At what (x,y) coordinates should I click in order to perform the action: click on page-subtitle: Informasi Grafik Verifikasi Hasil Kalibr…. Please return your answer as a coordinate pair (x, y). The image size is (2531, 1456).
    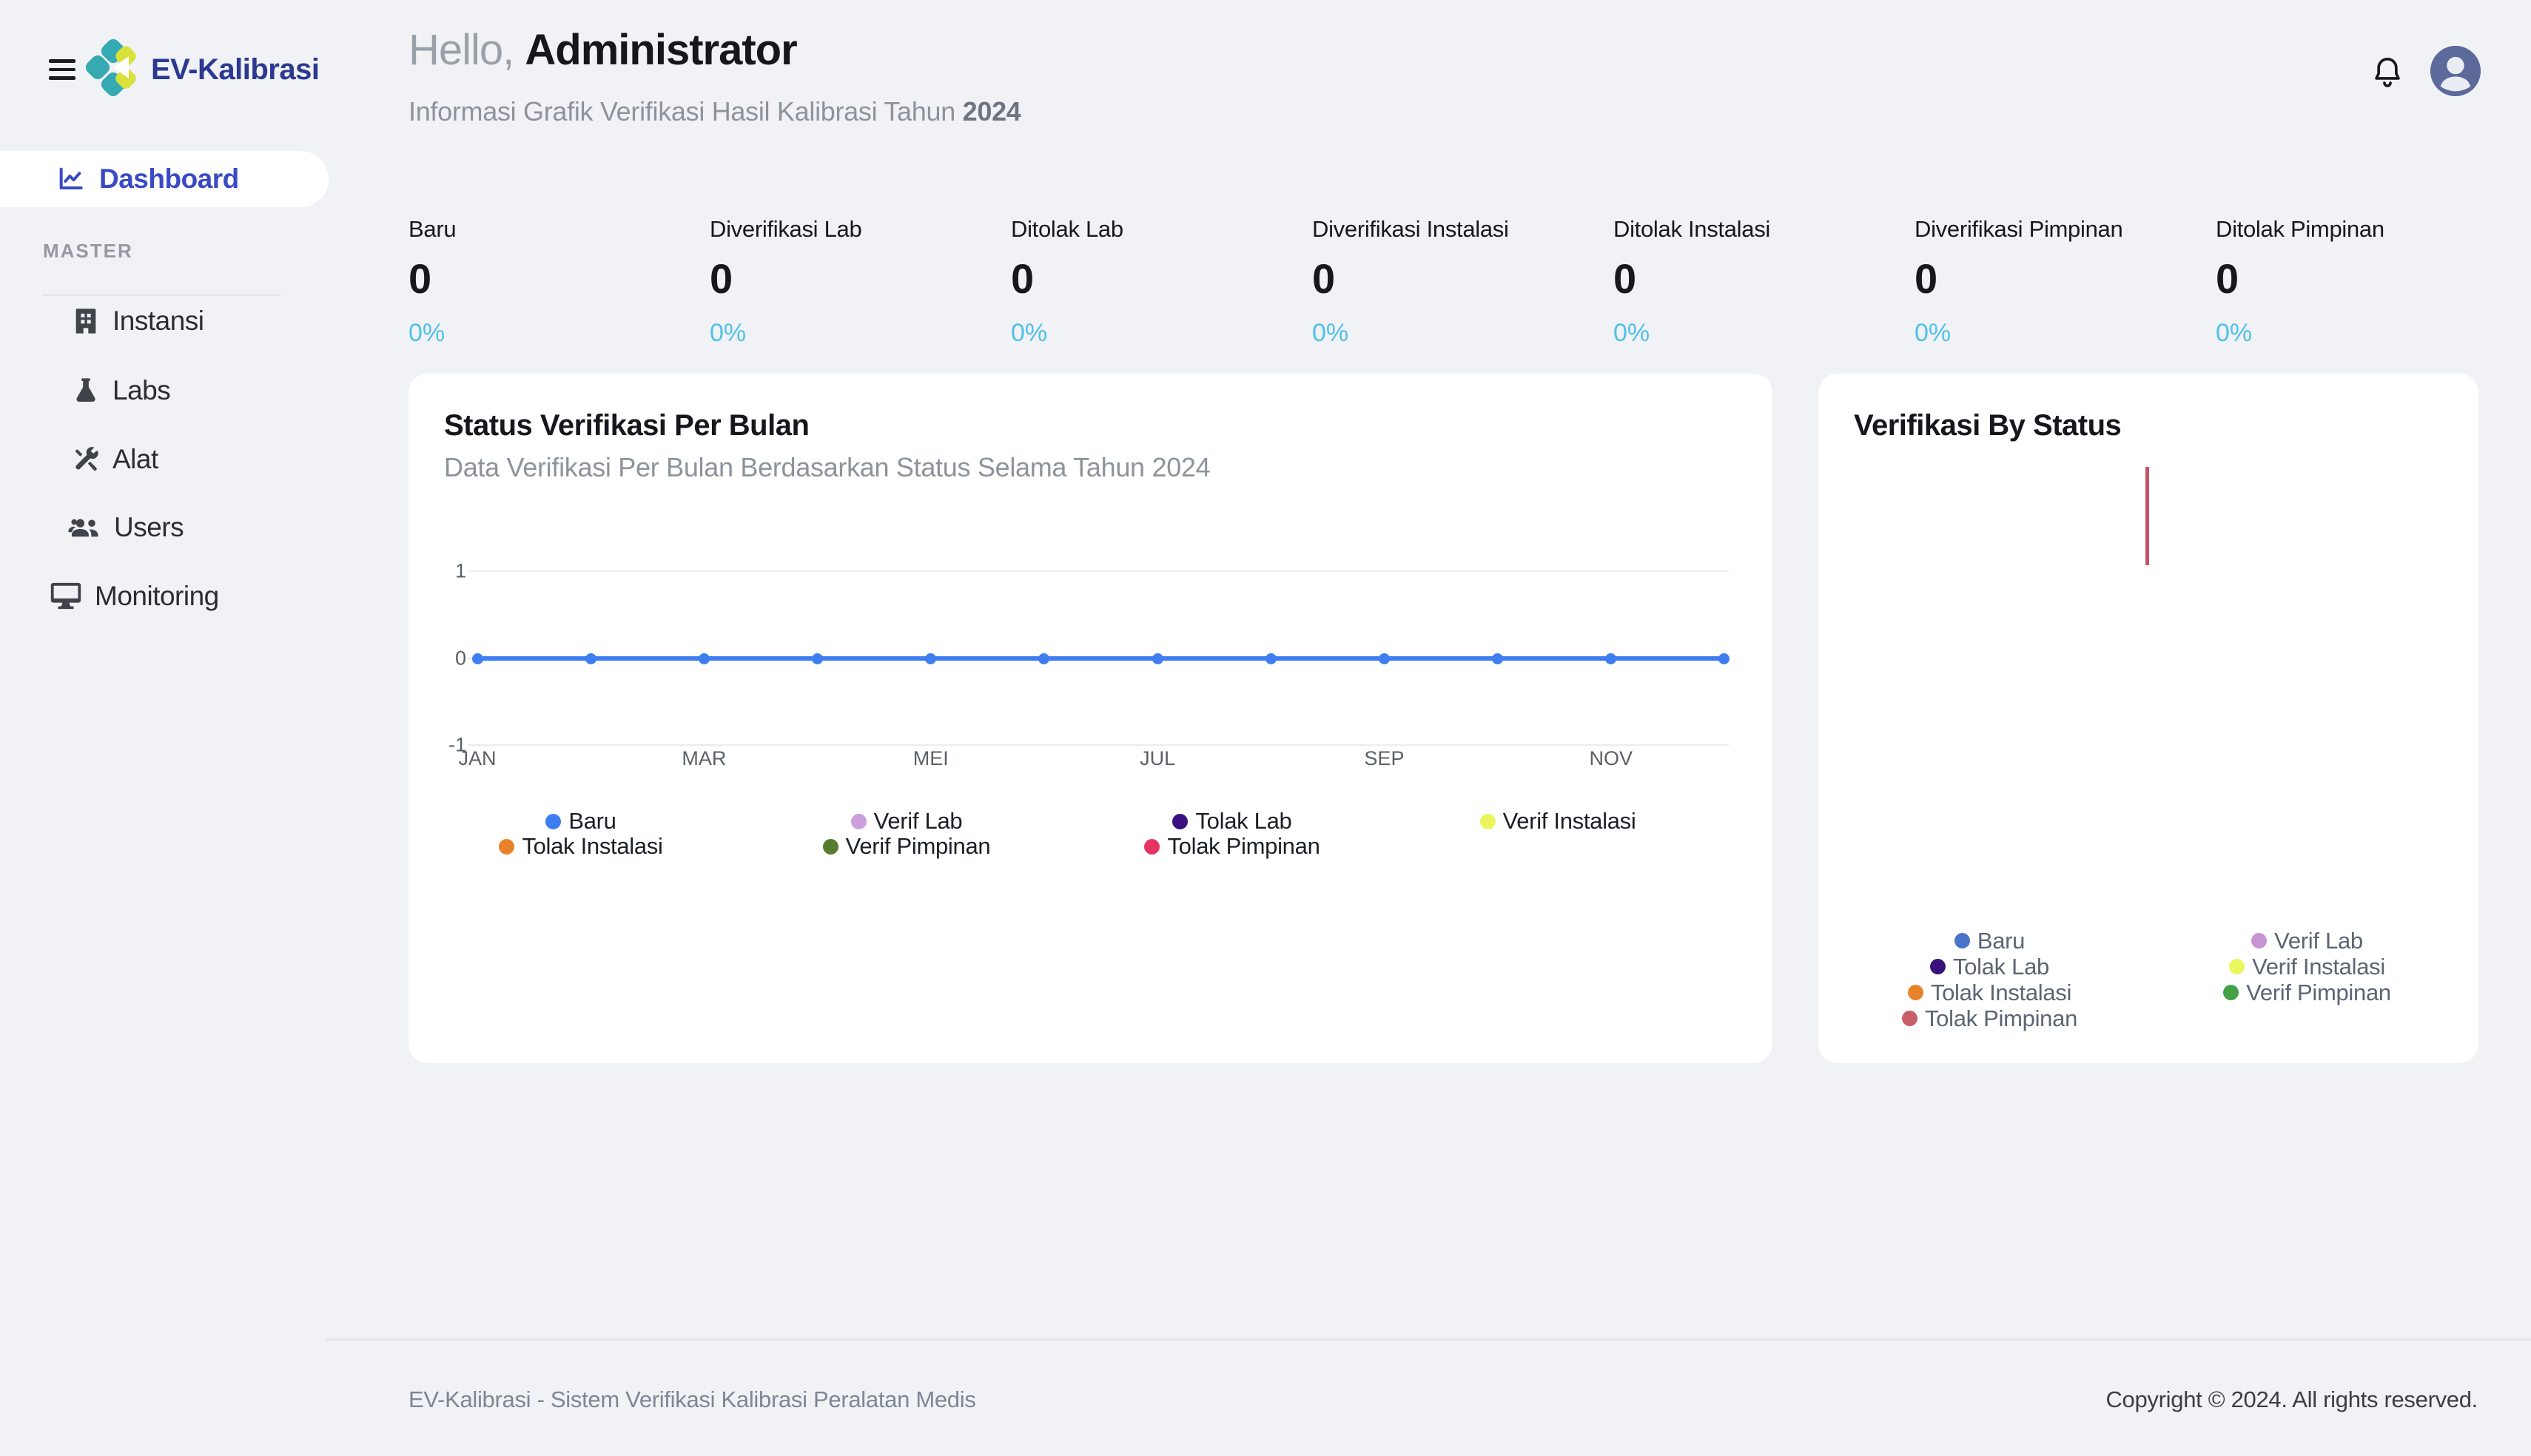
    Looking at the image, I should click on (715, 111).